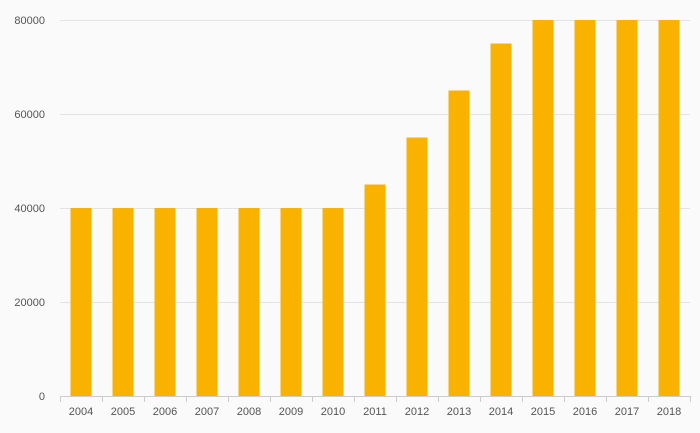  I want to click on x-tick-label: 2011, so click(375, 412).